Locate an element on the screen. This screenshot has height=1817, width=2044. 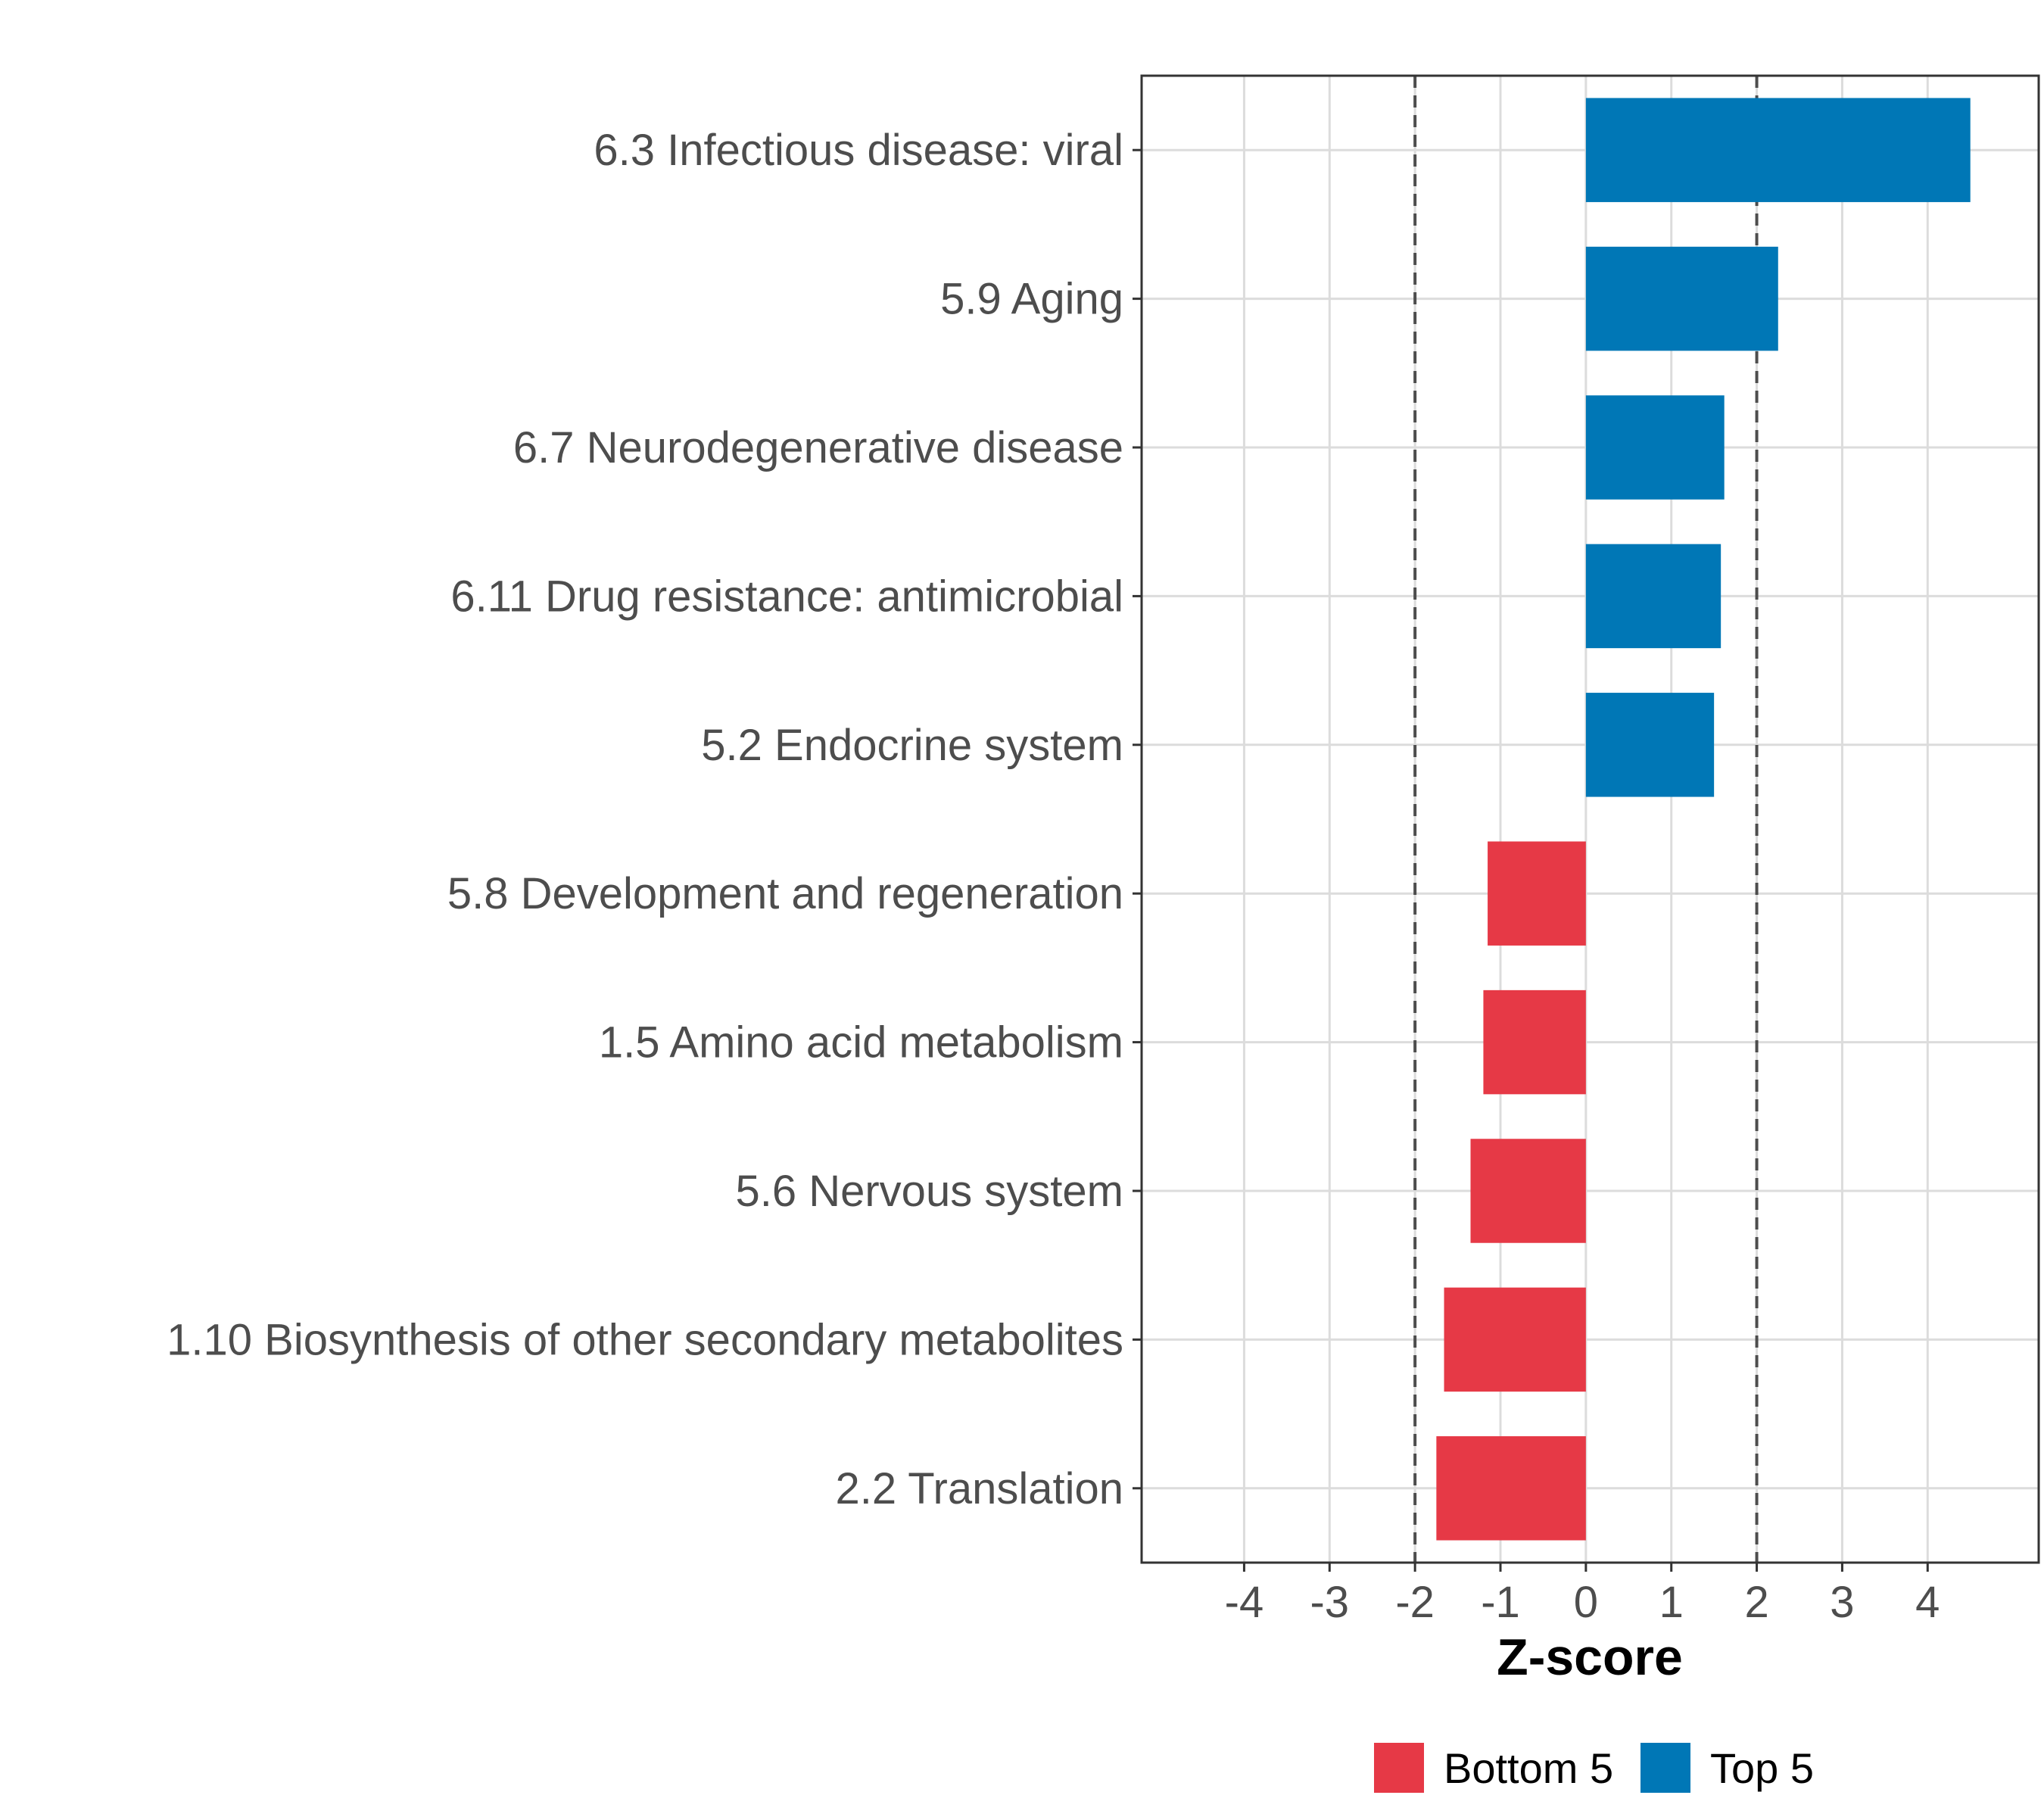
x-tick-label: 2 is located at coordinates (1756, 1602).